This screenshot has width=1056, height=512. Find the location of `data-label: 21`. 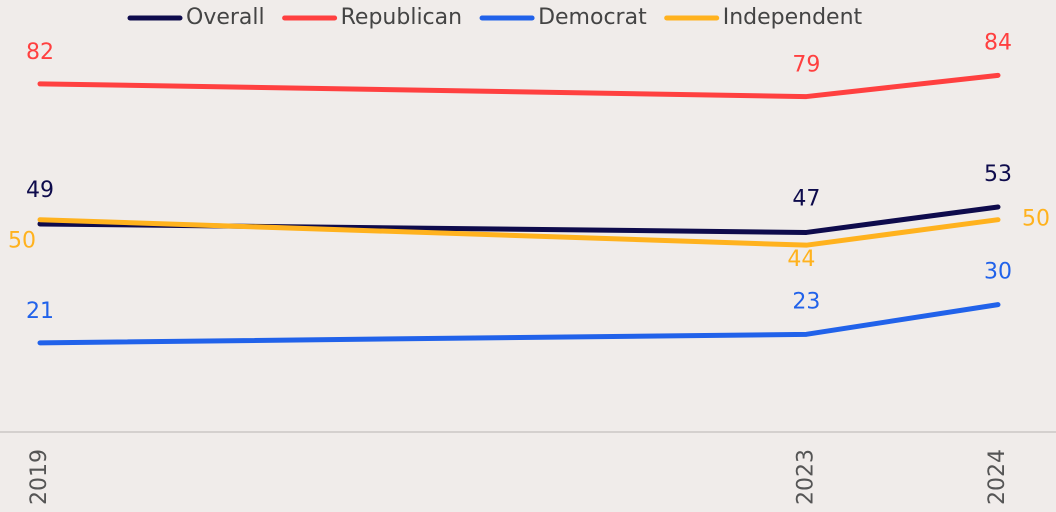

data-label: 21 is located at coordinates (40, 311).